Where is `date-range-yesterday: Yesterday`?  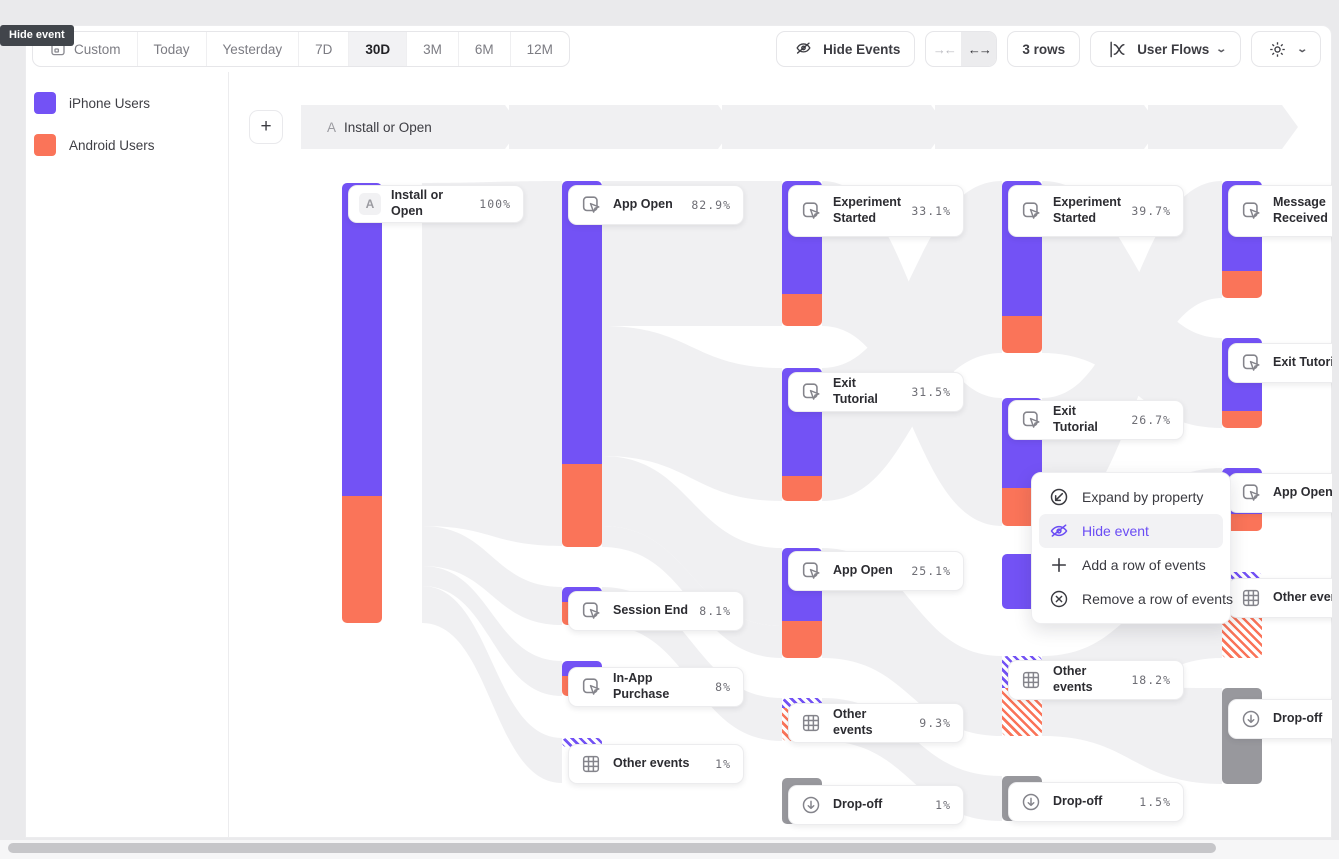
date-range-yesterday: Yesterday is located at coordinates (253, 49).